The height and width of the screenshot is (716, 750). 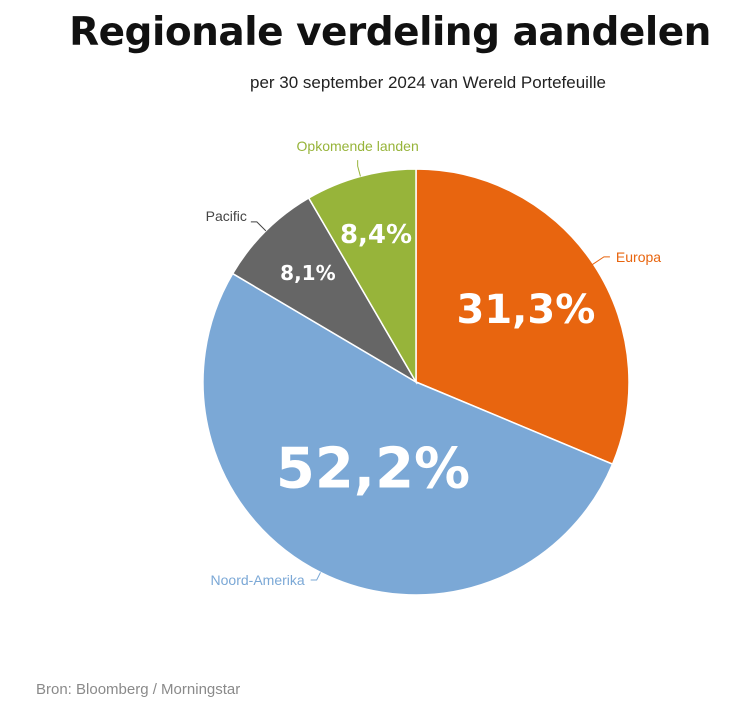 I want to click on pie-value-label: 52,2%, so click(x=373, y=469).